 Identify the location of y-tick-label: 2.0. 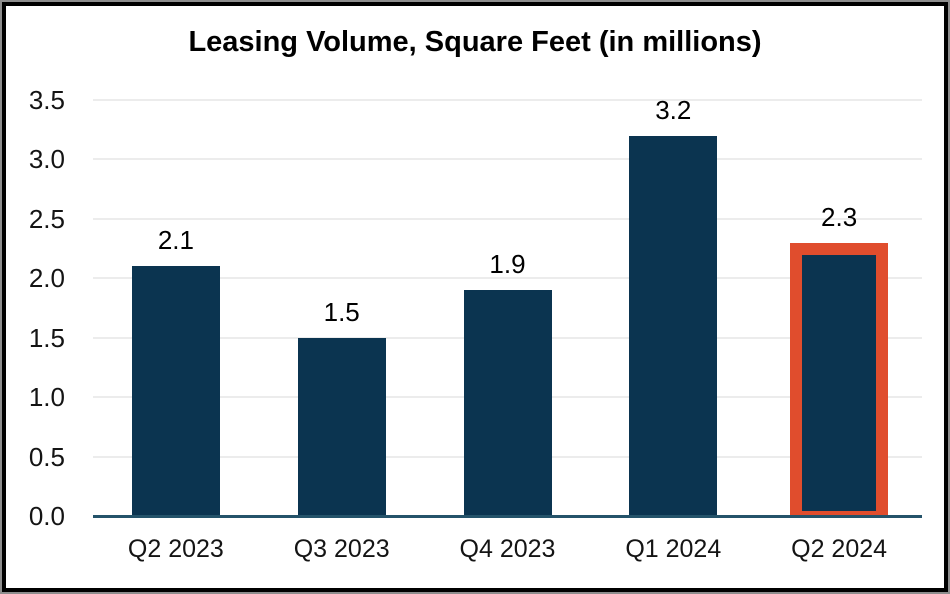
(46, 278).